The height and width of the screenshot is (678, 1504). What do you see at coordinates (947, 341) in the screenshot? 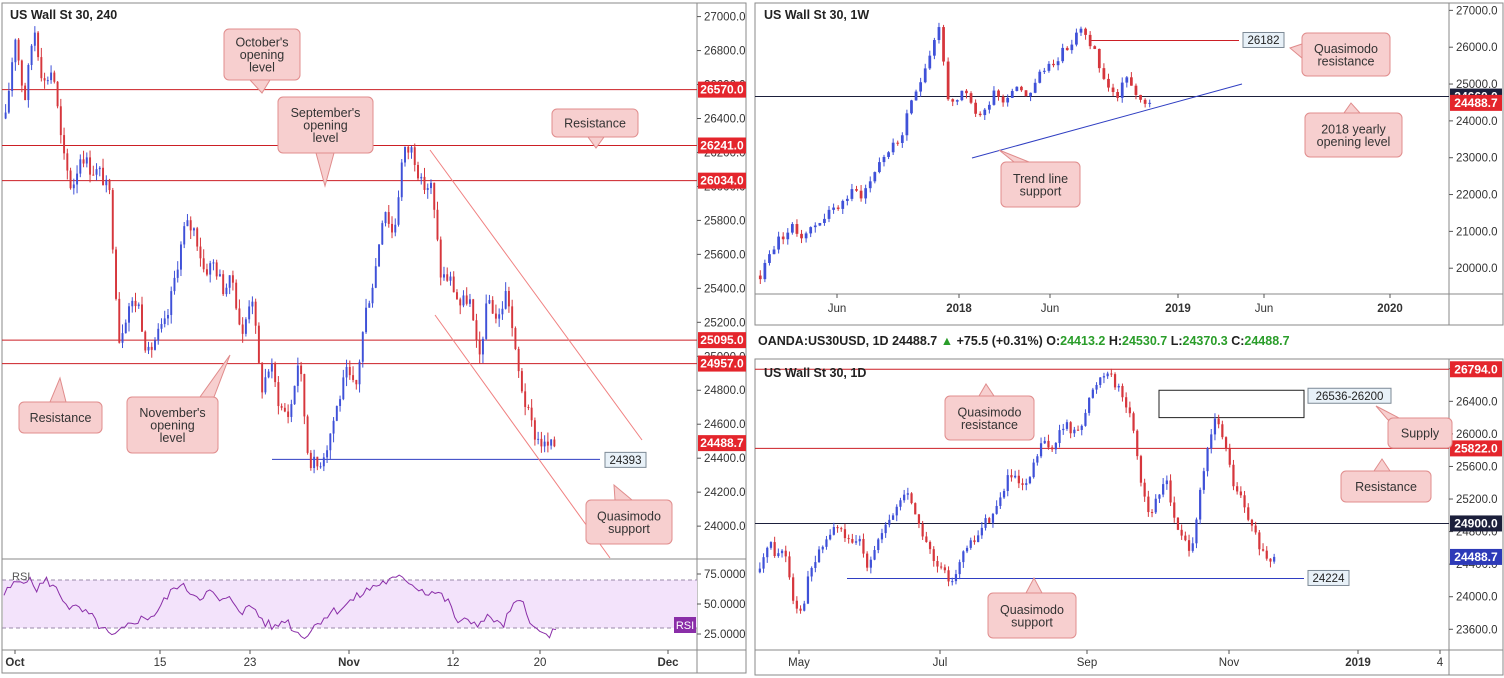
I see `up-arrow-icon: ▲` at bounding box center [947, 341].